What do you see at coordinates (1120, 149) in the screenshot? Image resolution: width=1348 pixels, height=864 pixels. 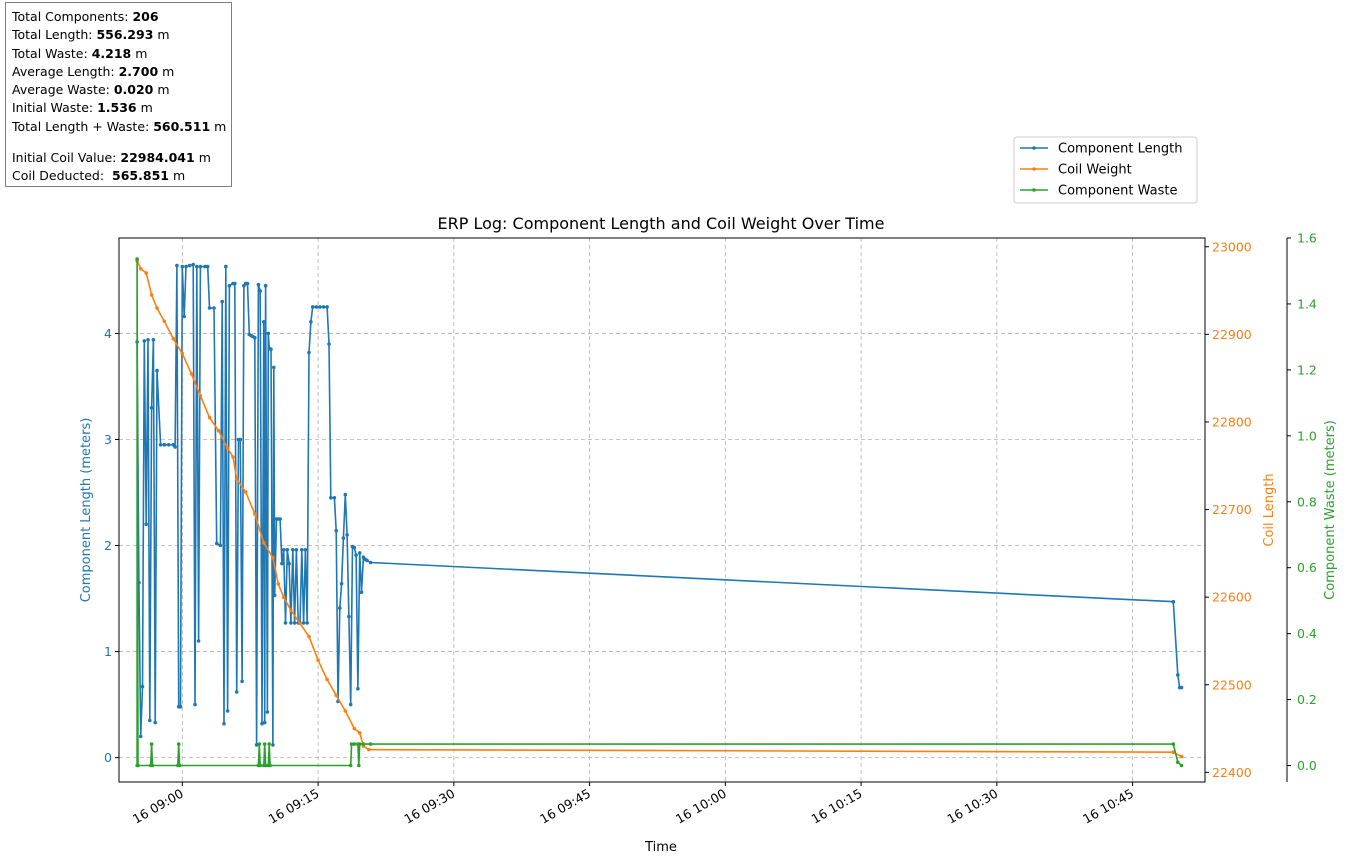 I see `legend-label-component-length: Component Length` at bounding box center [1120, 149].